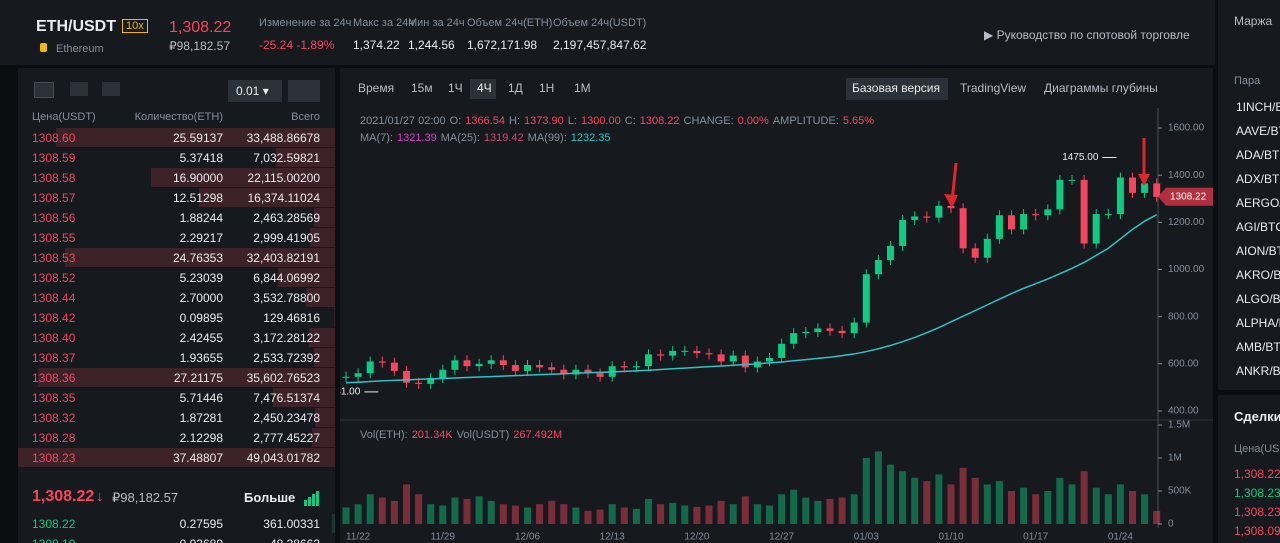  What do you see at coordinates (286, 438) in the screenshot?
I see `ob-cell: 2,777.45227` at bounding box center [286, 438].